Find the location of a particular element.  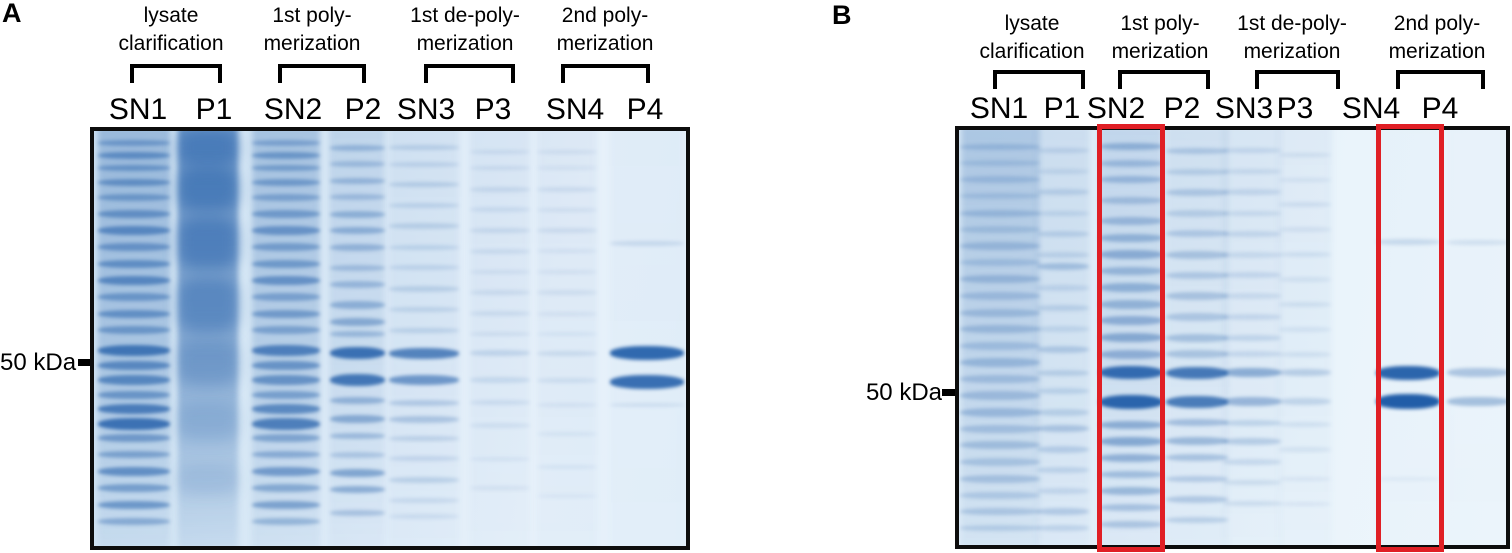

gel-lane-a-sn3 is located at coordinates (424, 338).